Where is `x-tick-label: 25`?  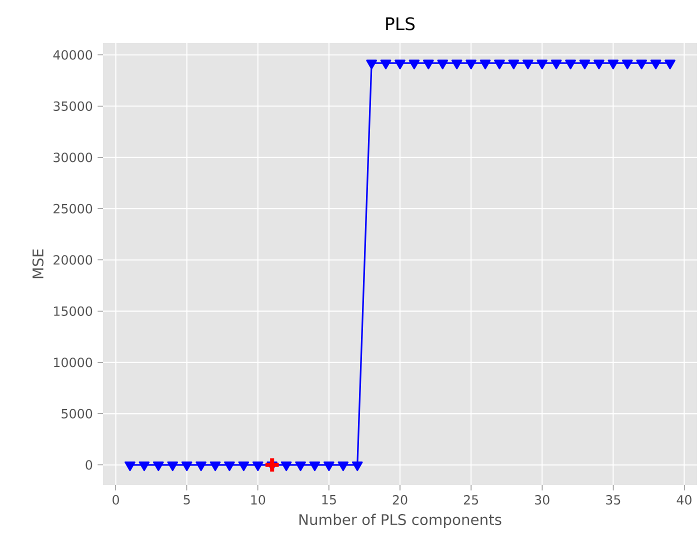
x-tick-label: 25 is located at coordinates (471, 500).